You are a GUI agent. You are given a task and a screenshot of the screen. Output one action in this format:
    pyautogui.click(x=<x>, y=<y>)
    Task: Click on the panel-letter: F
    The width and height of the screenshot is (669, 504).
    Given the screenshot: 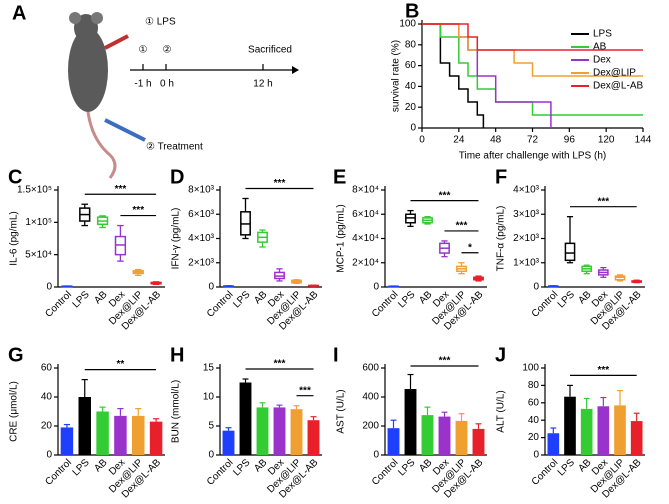 What is the action you would take?
    pyautogui.click(x=501, y=177)
    